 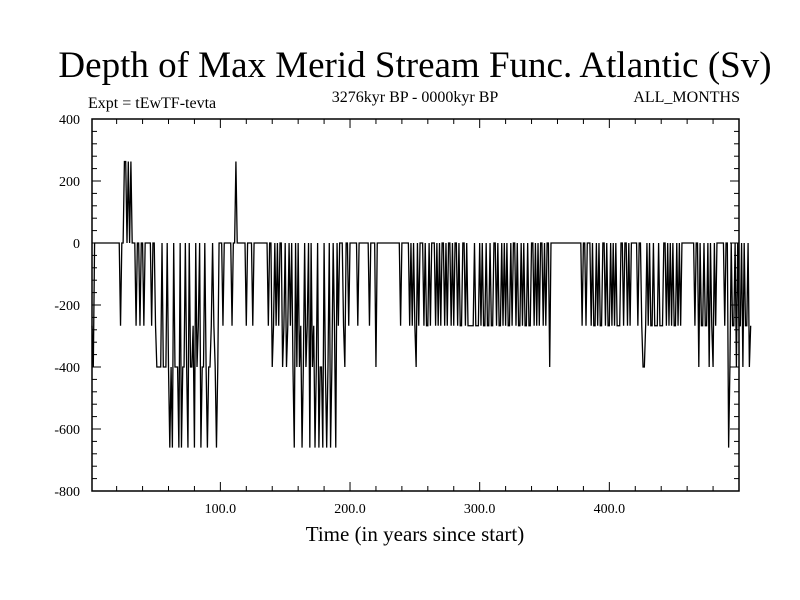 I want to click on x-tick-label: 200.0, so click(x=350, y=509).